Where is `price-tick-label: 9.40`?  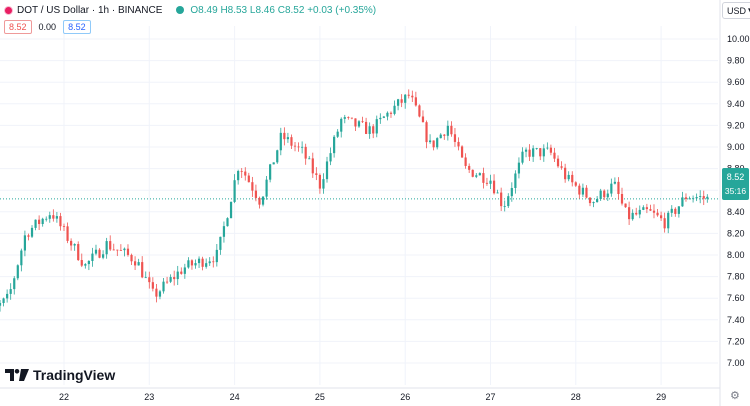
price-tick-label: 9.40 is located at coordinates (736, 104).